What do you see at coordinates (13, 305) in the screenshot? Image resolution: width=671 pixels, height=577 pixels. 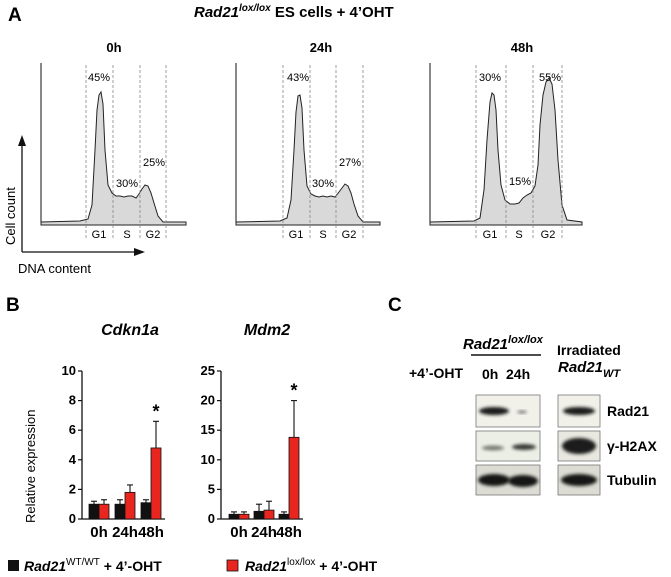 I see `panel-b-letter: B` at bounding box center [13, 305].